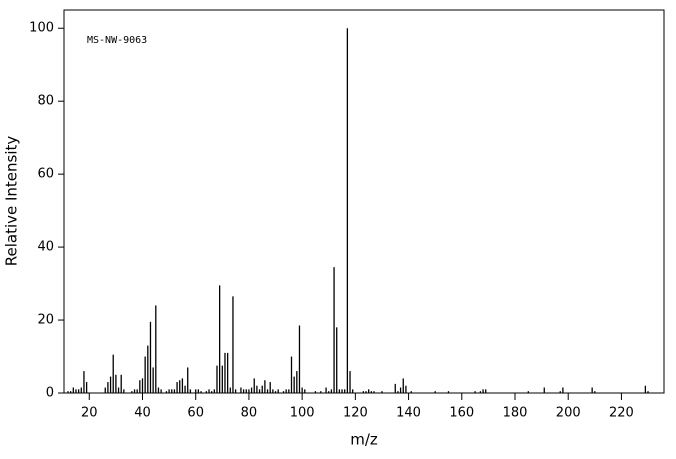 The height and width of the screenshot is (459, 676). I want to click on annotation: MS-NW-9063, so click(117, 40).